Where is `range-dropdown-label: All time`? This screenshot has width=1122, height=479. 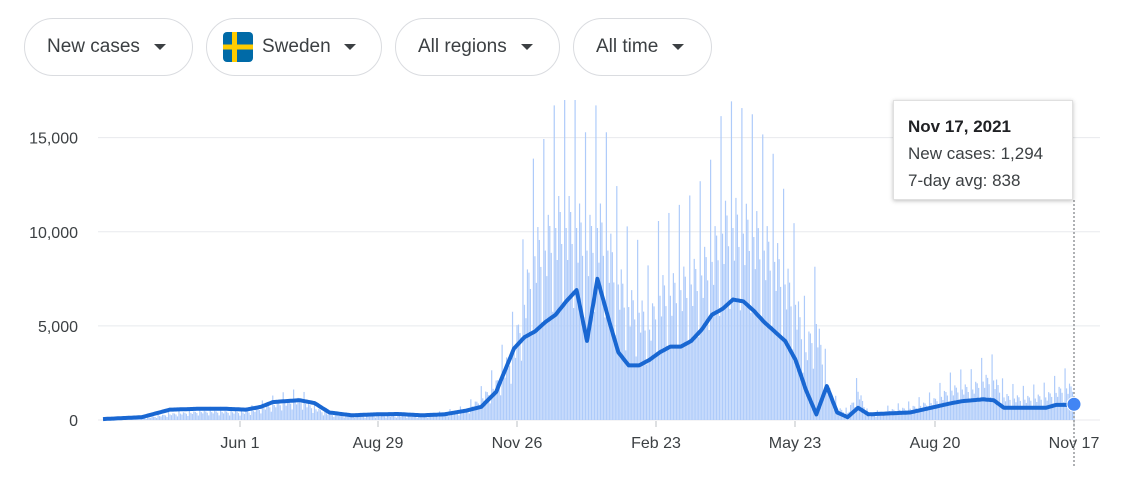 range-dropdown-label: All time is located at coordinates (627, 46).